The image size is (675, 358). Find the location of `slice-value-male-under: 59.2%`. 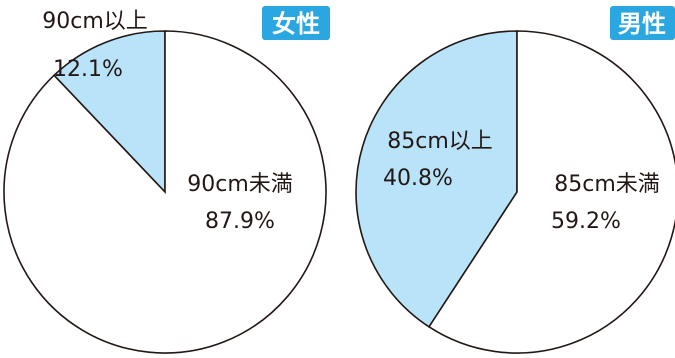

slice-value-male-under: 59.2% is located at coordinates (586, 221).